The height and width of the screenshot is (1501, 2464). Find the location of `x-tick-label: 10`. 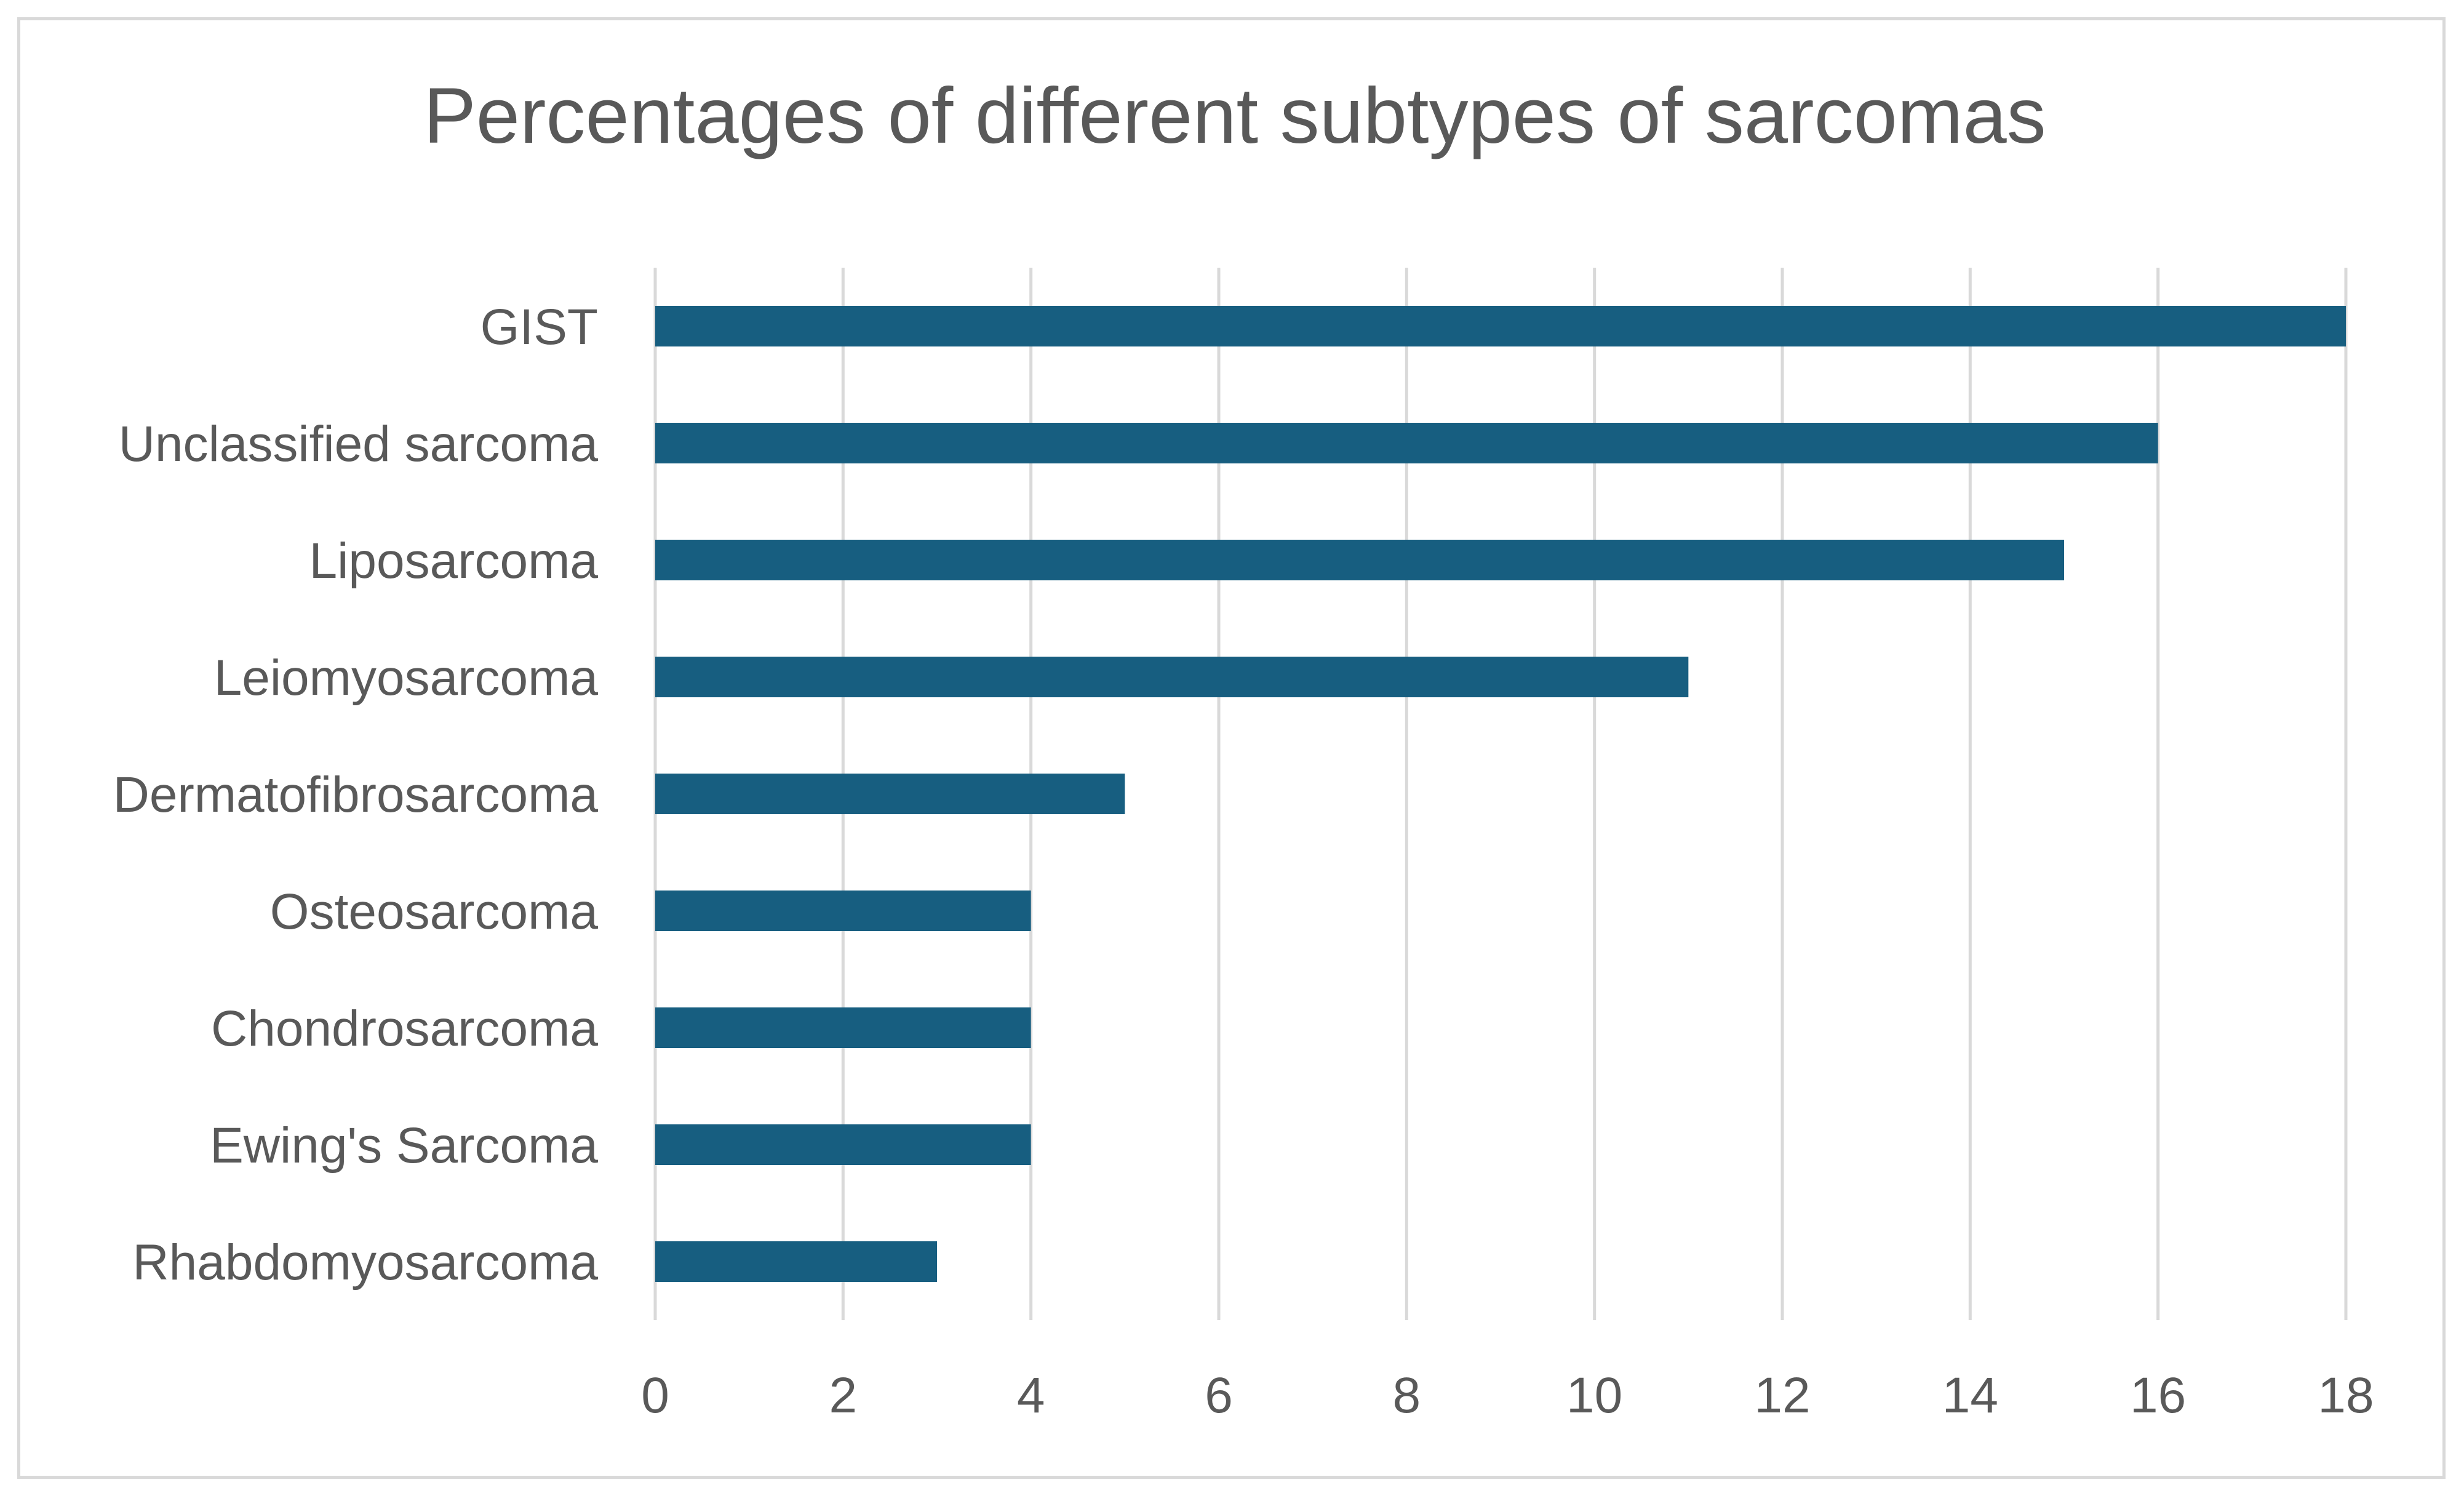

x-tick-label: 10 is located at coordinates (1594, 1395).